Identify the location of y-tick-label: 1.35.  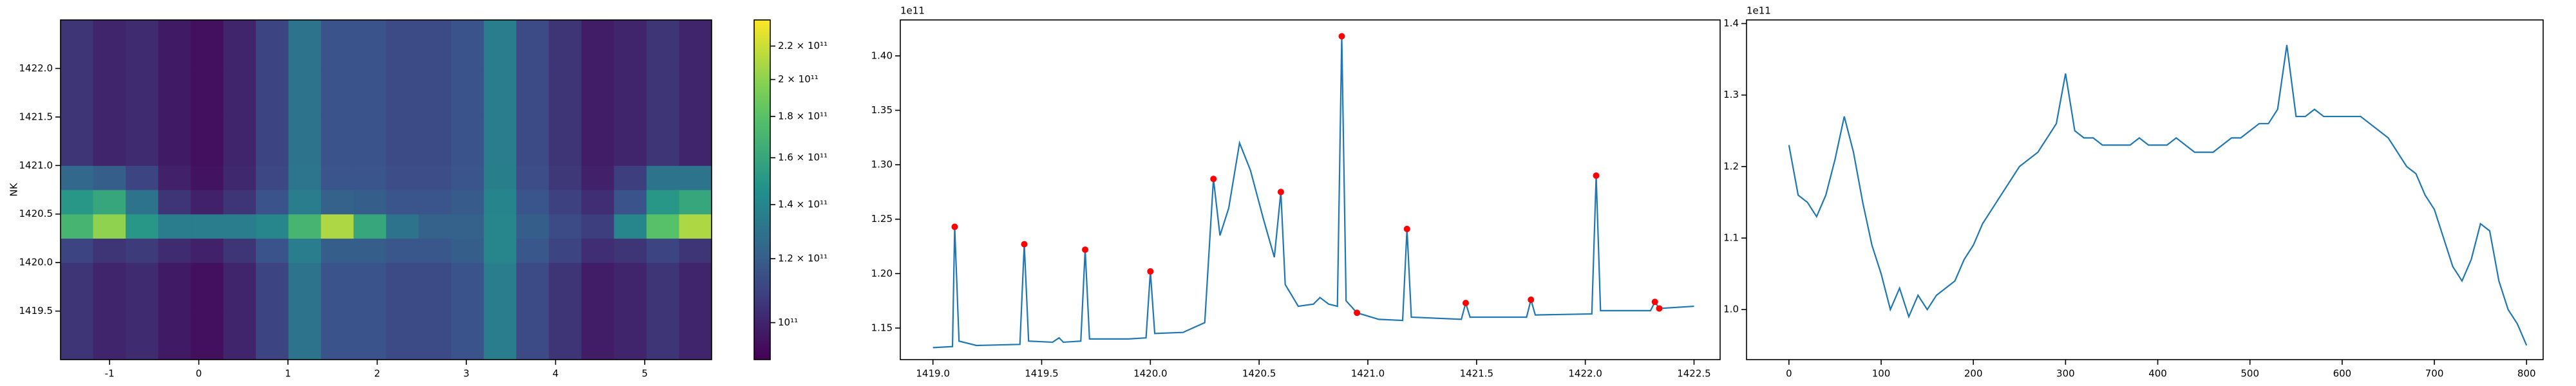
(882, 110).